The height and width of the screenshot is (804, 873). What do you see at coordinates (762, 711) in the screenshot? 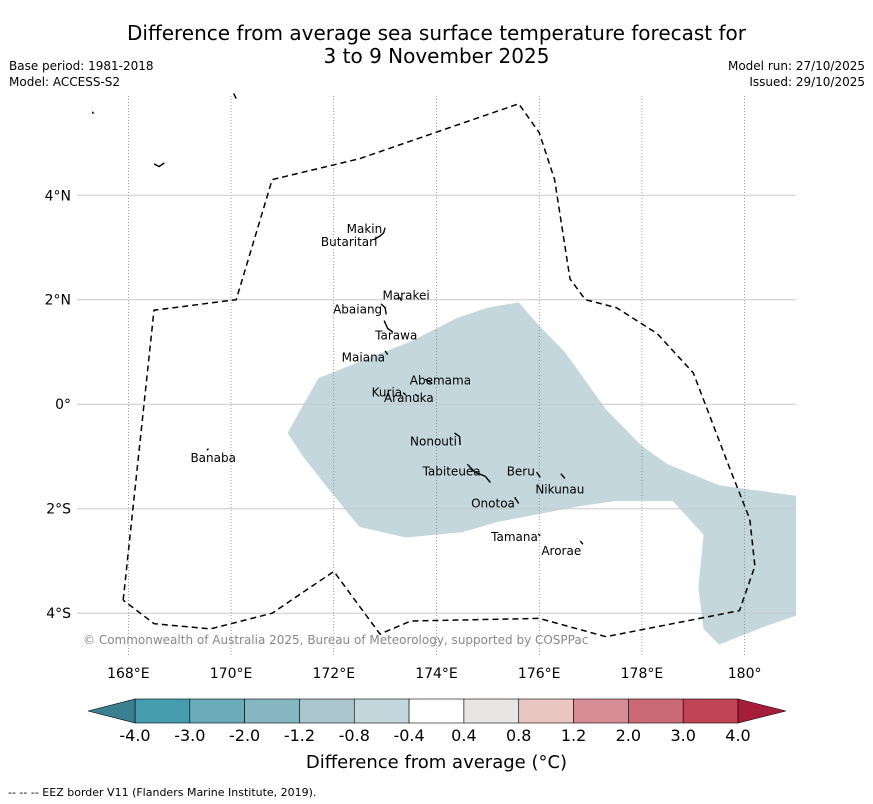
I see `colorbar-over-arrow` at bounding box center [762, 711].